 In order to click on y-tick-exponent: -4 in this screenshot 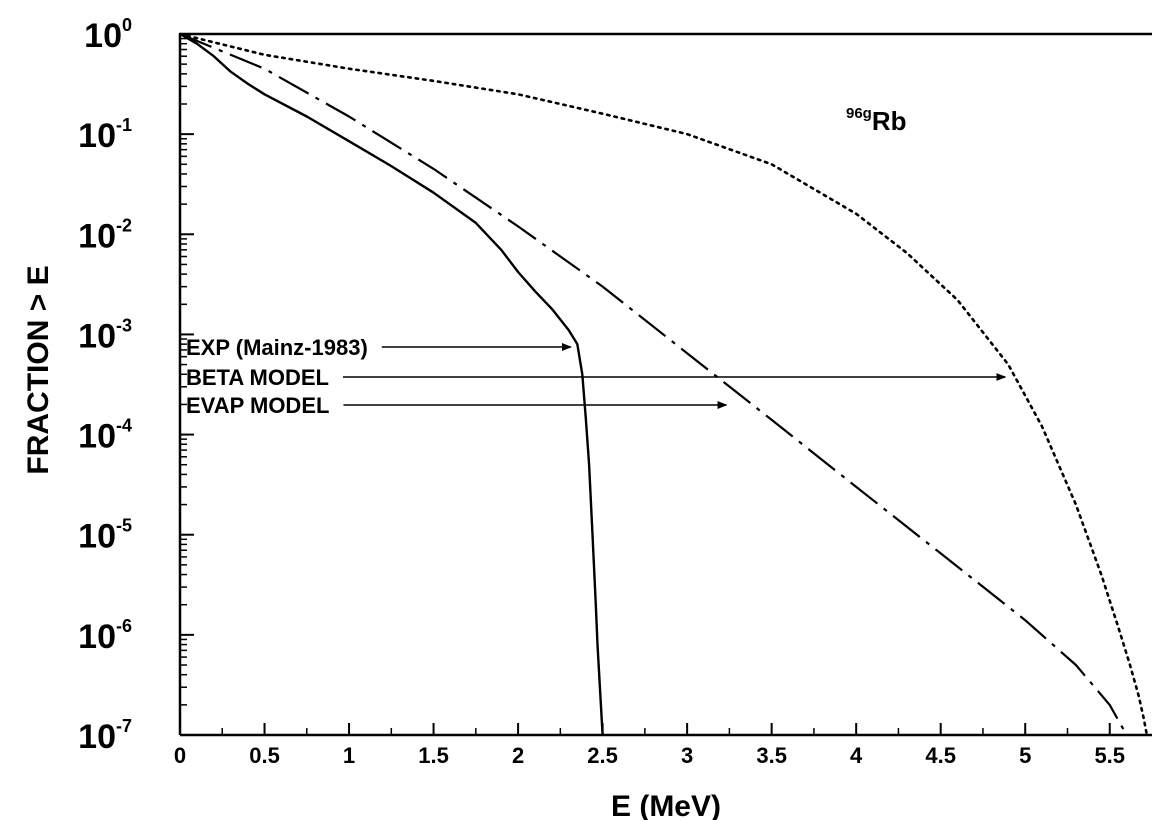, I will do `click(124, 426)`.